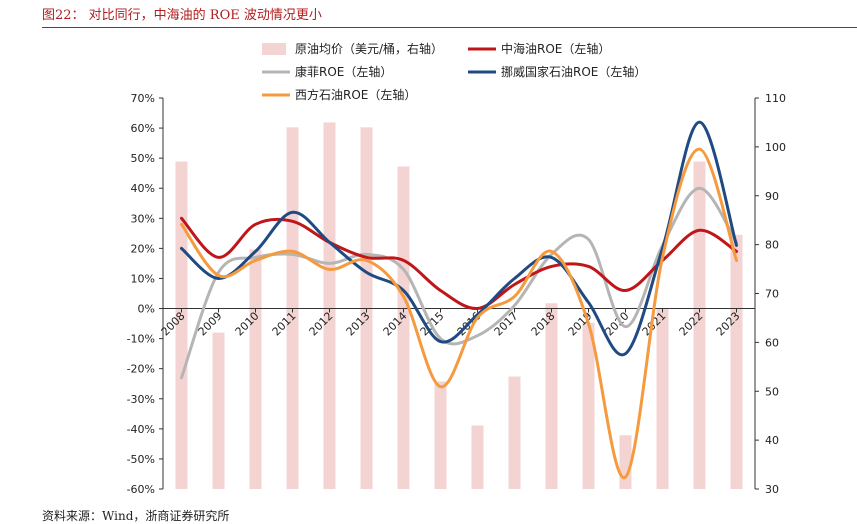 The height and width of the screenshot is (524, 857). What do you see at coordinates (772, 342) in the screenshot?
I see `right-tick-label: 60` at bounding box center [772, 342].